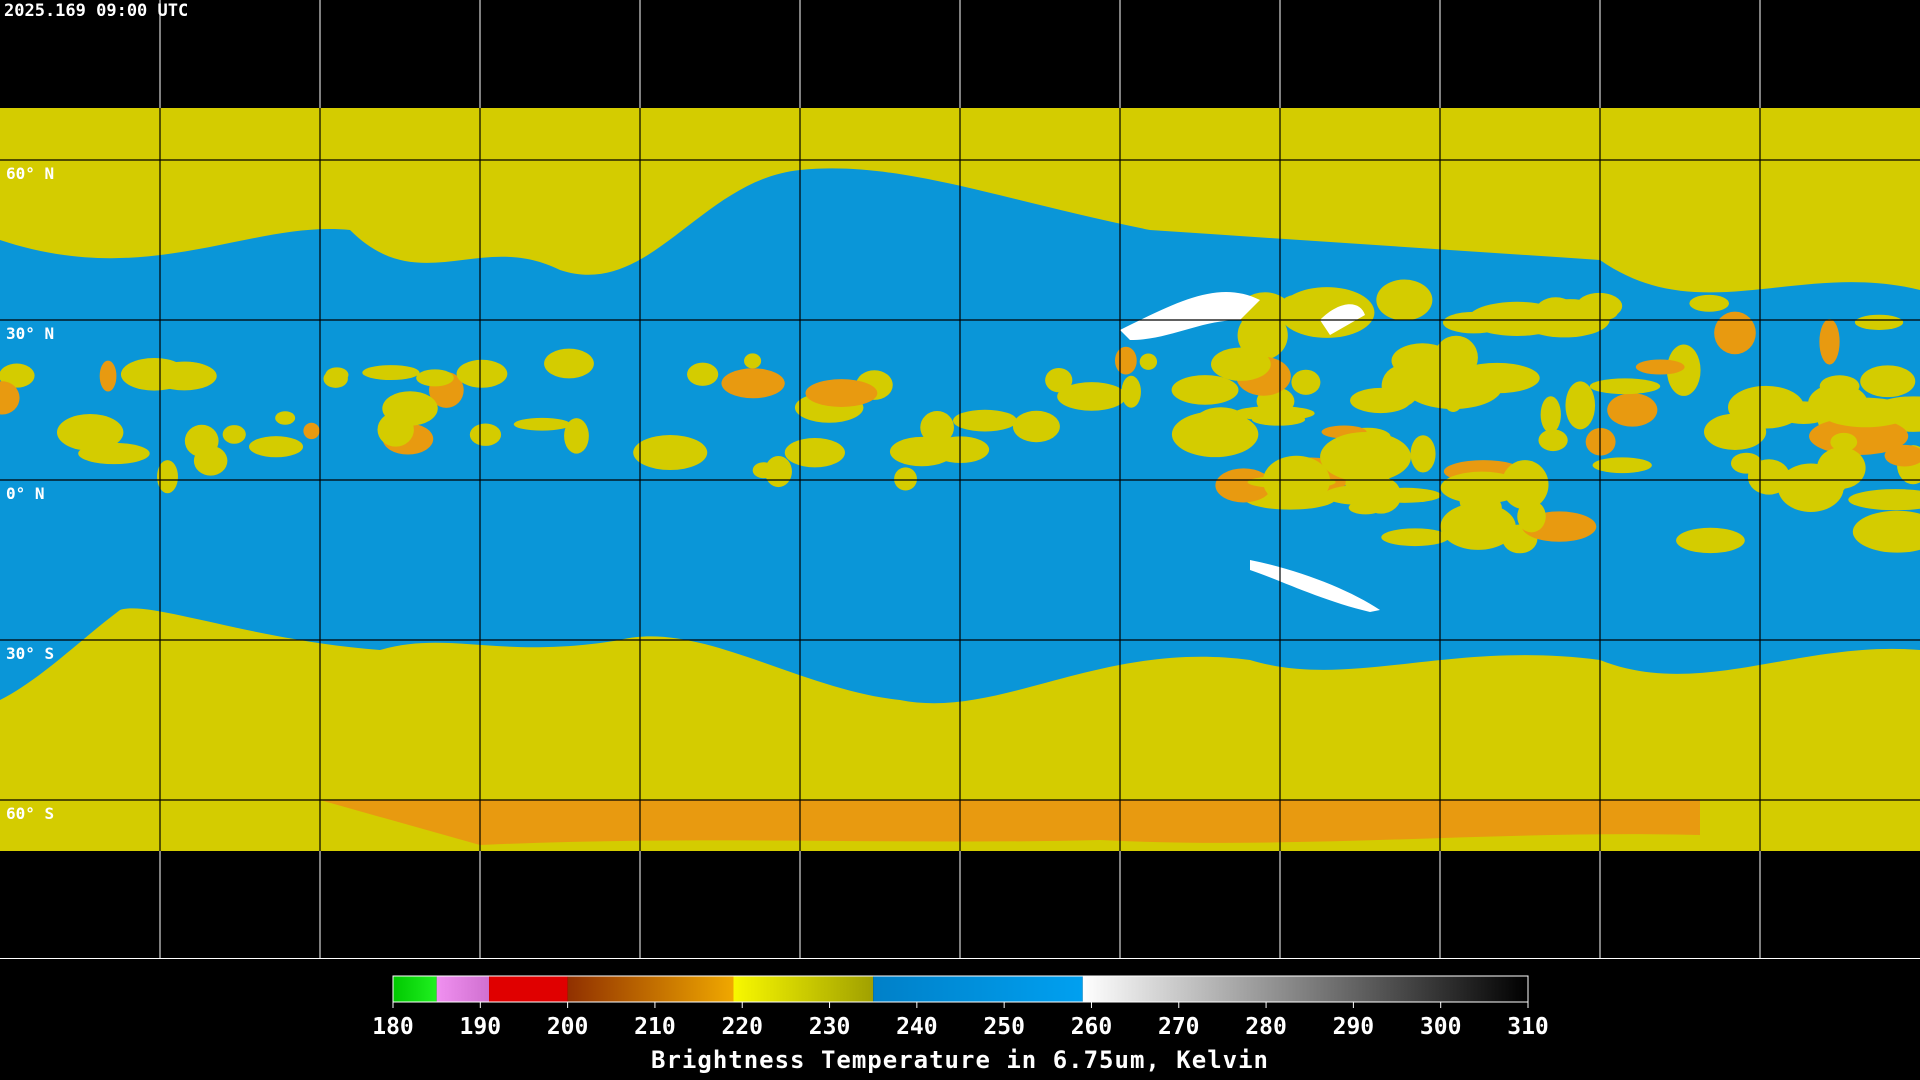 The height and width of the screenshot is (1080, 1920). What do you see at coordinates (1528, 1027) in the screenshot?
I see `tick-label: 310` at bounding box center [1528, 1027].